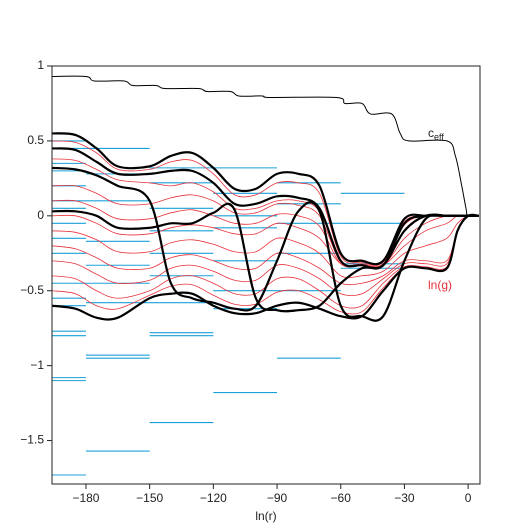 The height and width of the screenshot is (532, 532). I want to click on ceff-symbol: c, so click(431, 133).